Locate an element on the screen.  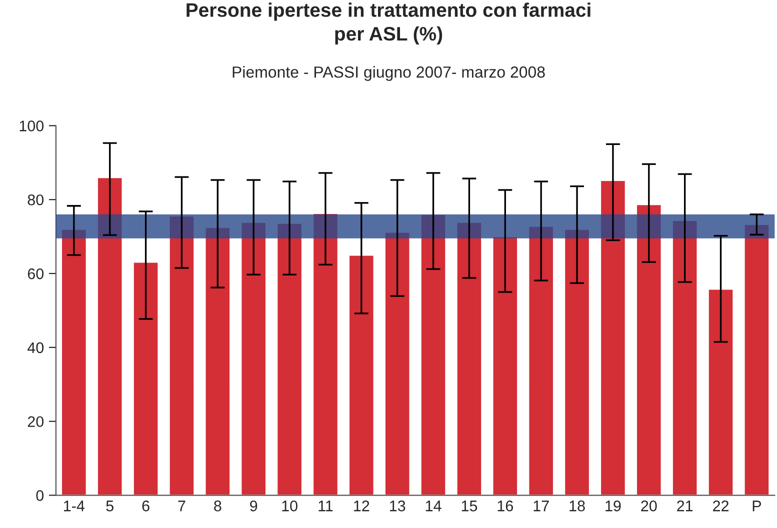
x-tick-label: 13 is located at coordinates (398, 506).